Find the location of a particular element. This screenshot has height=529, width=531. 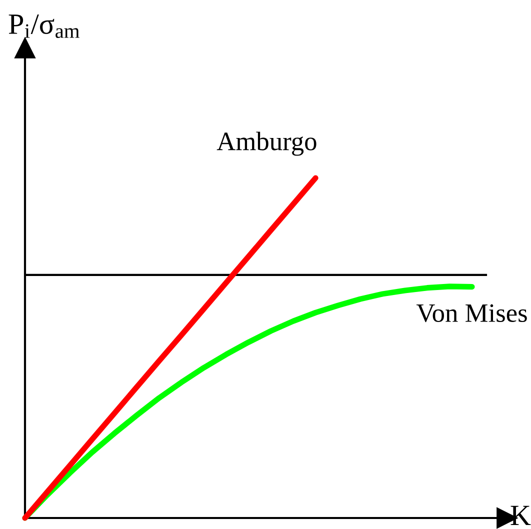

y-axis-title: P$_{i}$/σ$_{am}$ is located at coordinates (44, 26).